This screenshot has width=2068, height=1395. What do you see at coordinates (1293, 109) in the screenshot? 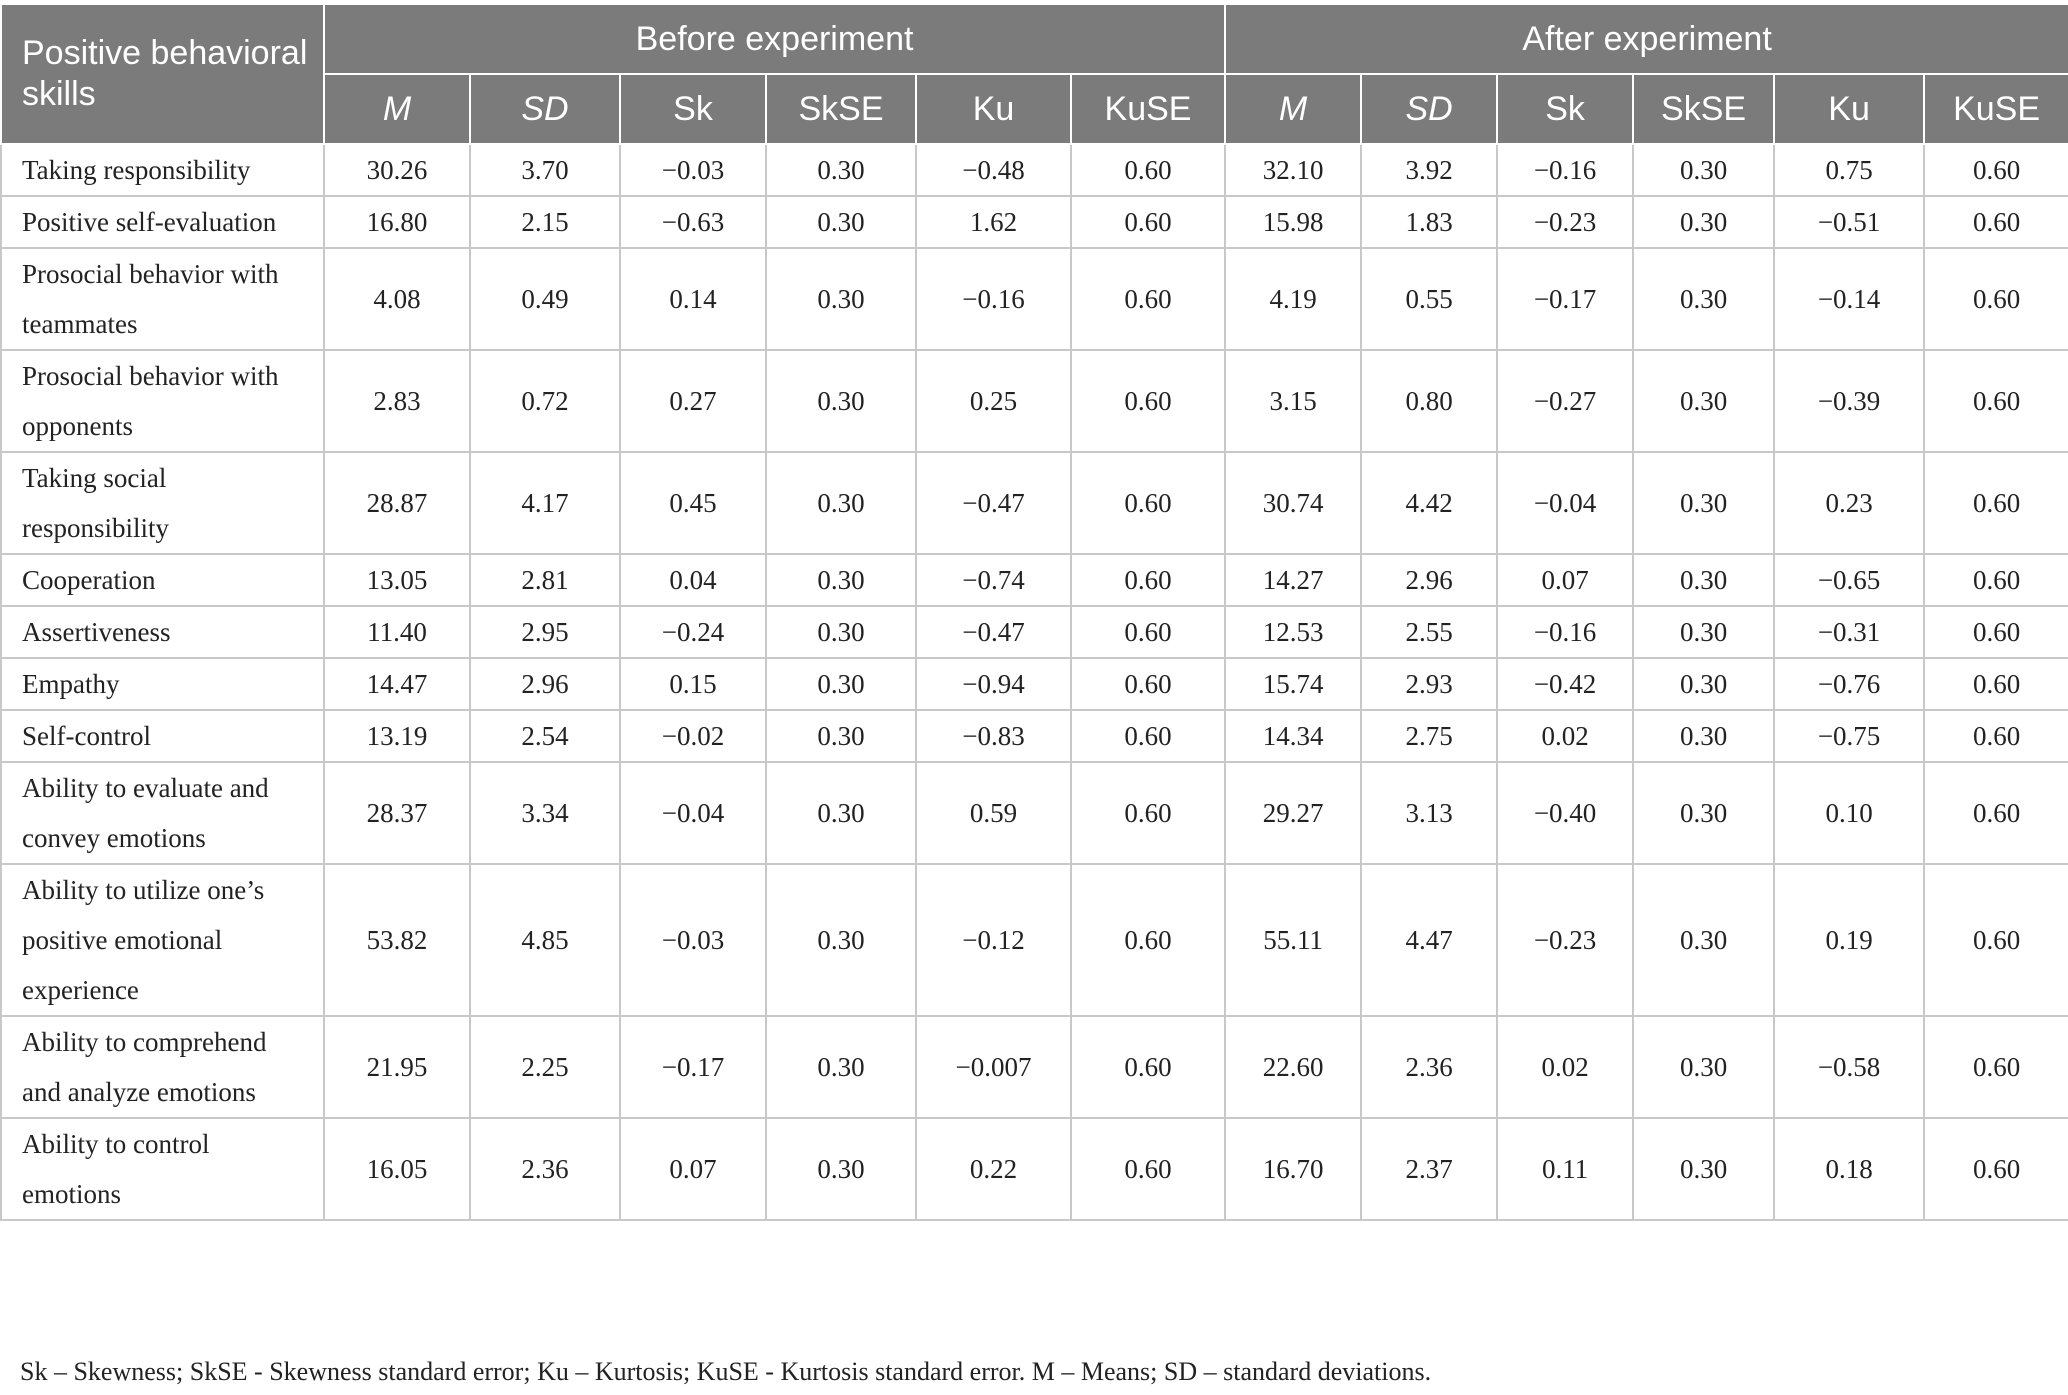
I see `subcol-after-m: M` at bounding box center [1293, 109].